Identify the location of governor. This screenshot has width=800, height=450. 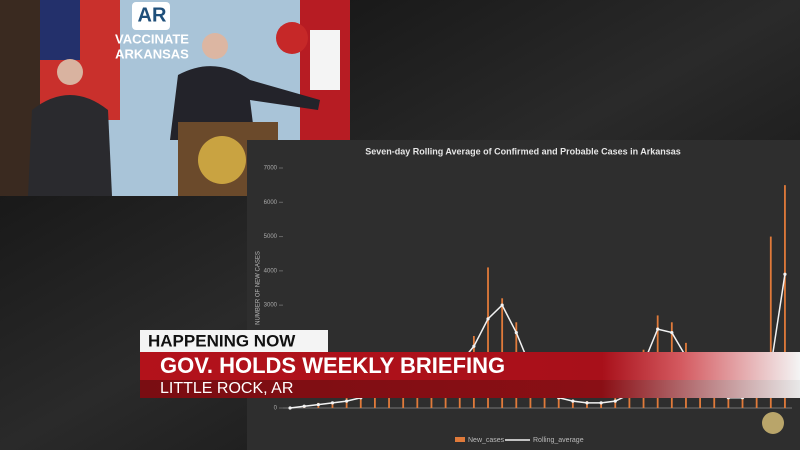
(245, 103).